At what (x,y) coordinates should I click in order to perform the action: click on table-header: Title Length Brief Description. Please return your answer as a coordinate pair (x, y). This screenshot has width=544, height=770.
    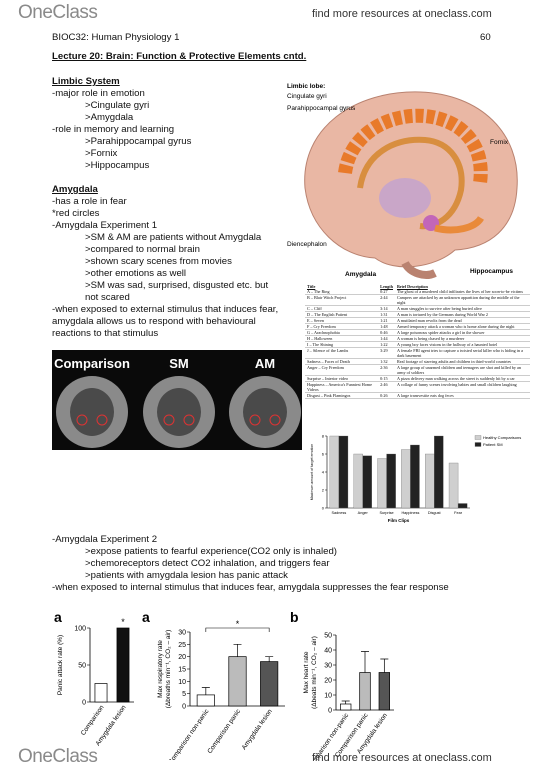
    Looking at the image, I should click on (417, 286).